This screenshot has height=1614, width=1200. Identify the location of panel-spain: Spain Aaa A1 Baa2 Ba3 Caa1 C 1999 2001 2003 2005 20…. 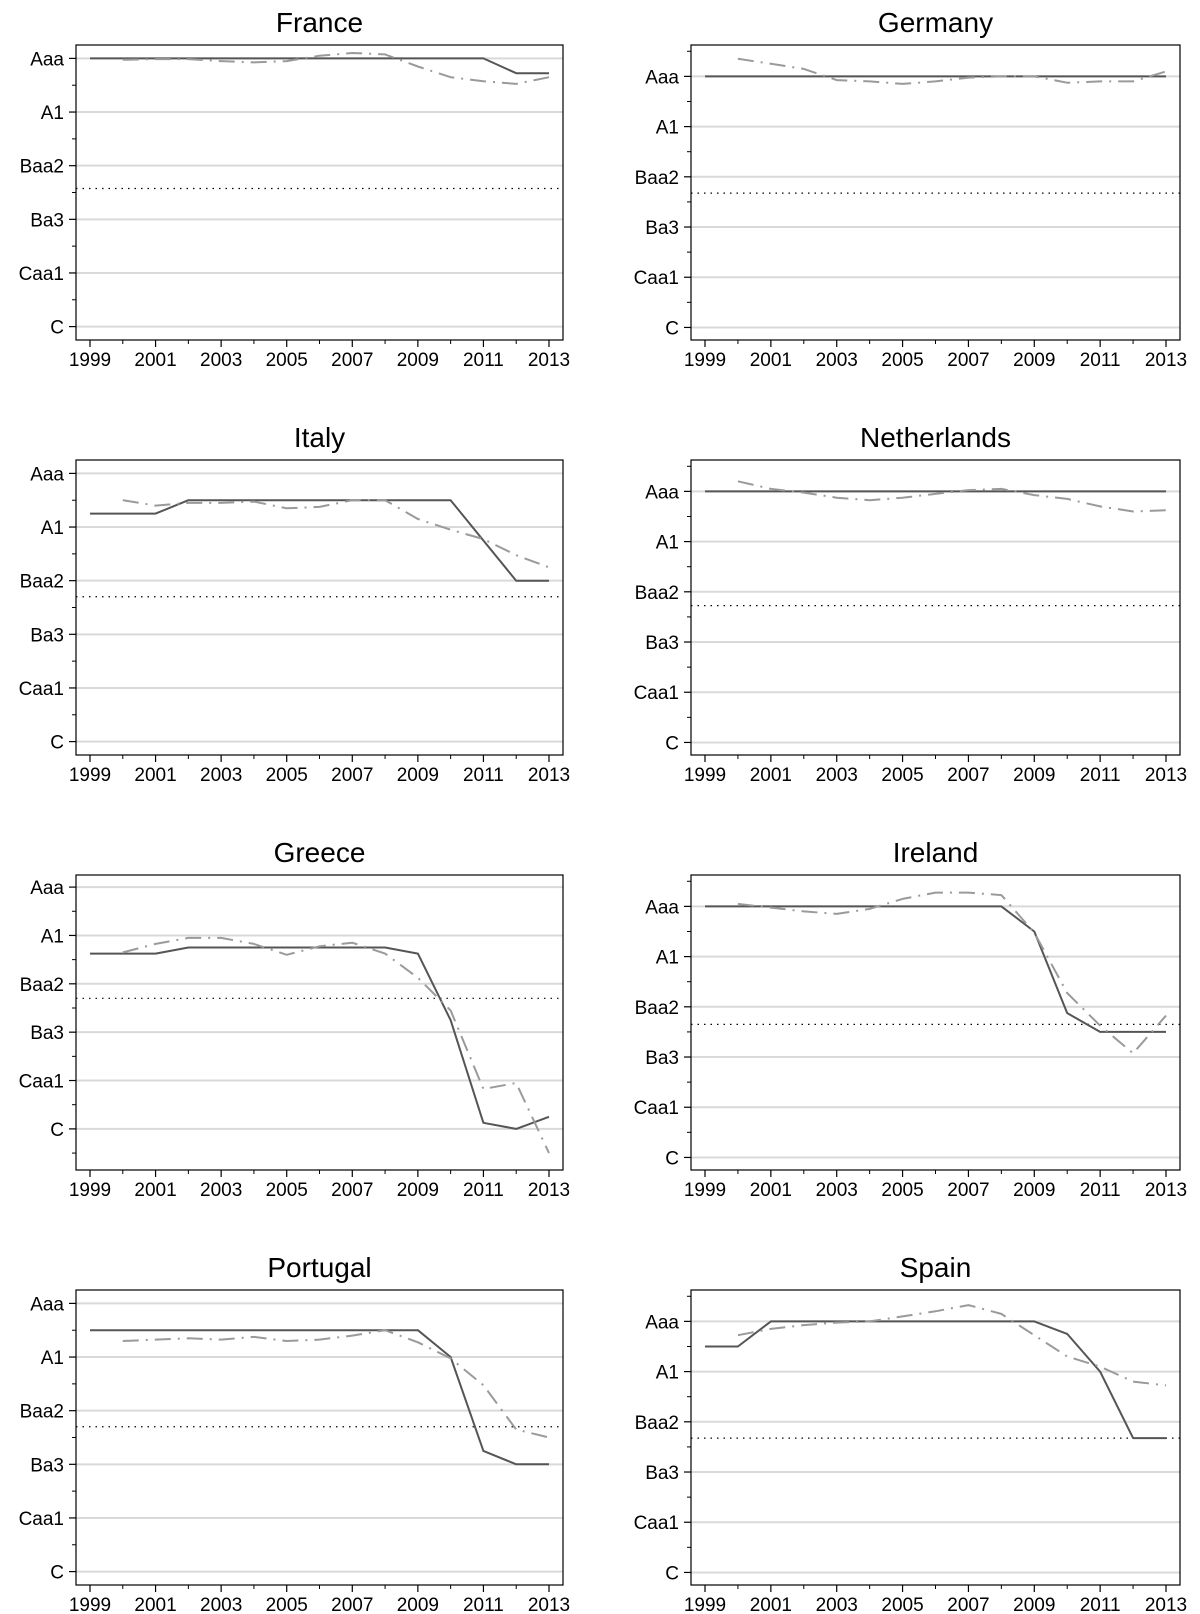
(911, 1433).